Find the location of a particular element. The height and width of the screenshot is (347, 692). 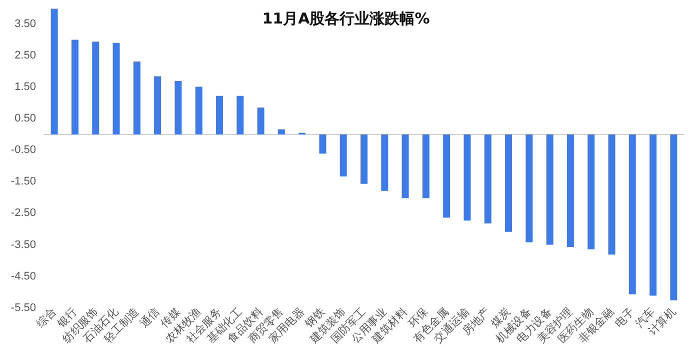

y-tick-label: -0.50 is located at coordinates (23, 150).